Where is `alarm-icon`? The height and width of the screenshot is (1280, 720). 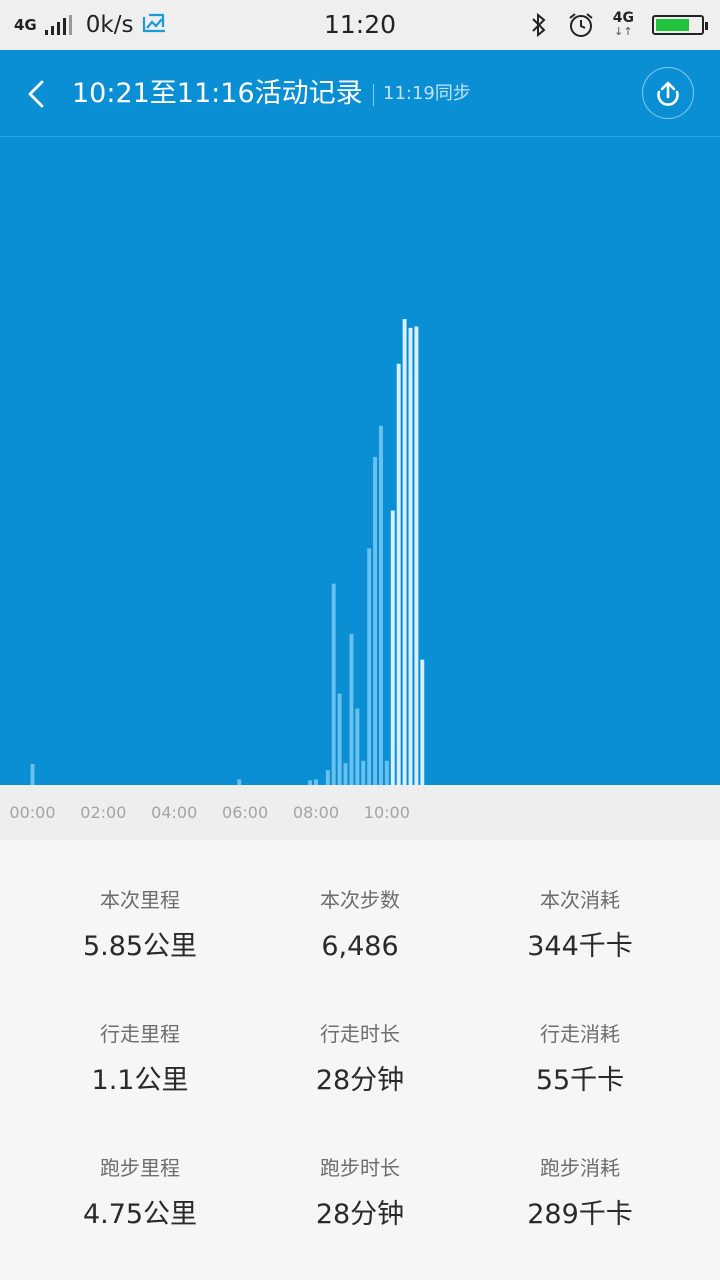
alarm-icon is located at coordinates (581, 25).